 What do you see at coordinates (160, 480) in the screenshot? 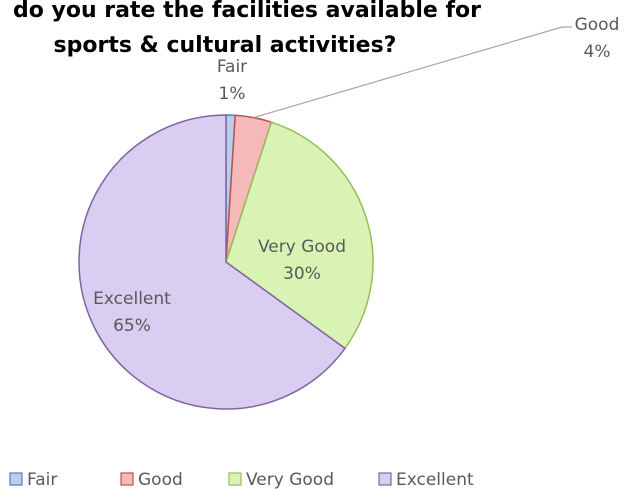
I see `legend-label-good: Good` at bounding box center [160, 480].